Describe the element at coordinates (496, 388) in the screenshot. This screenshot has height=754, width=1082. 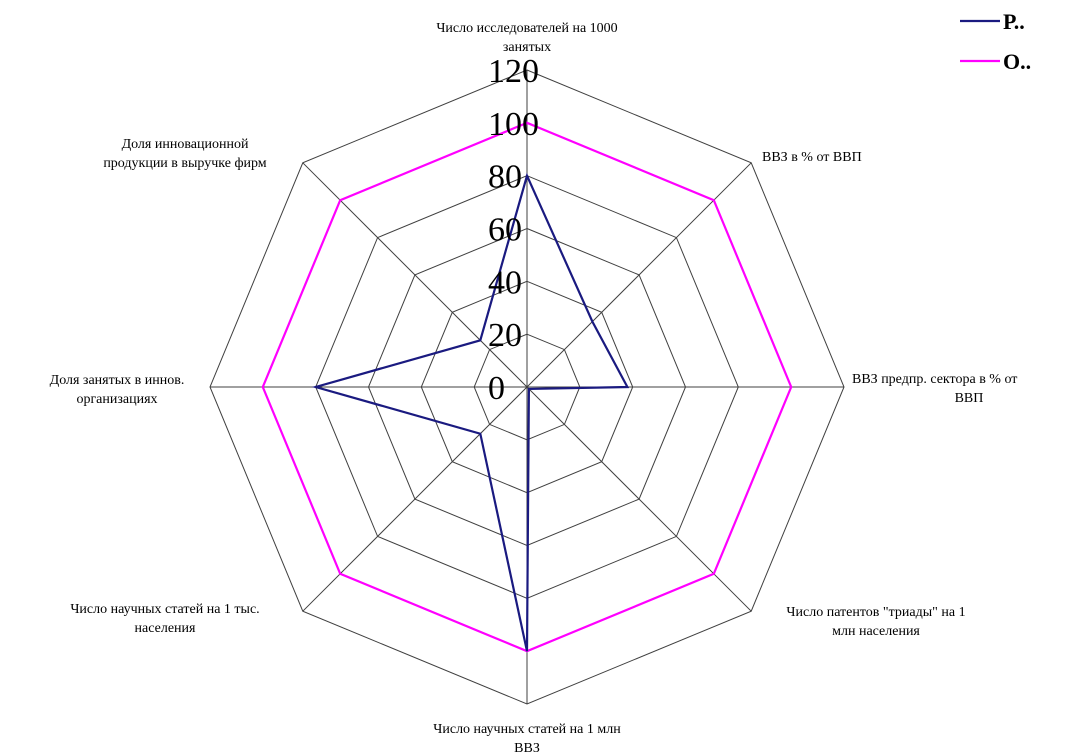
I see `tick-label: 0` at that location.